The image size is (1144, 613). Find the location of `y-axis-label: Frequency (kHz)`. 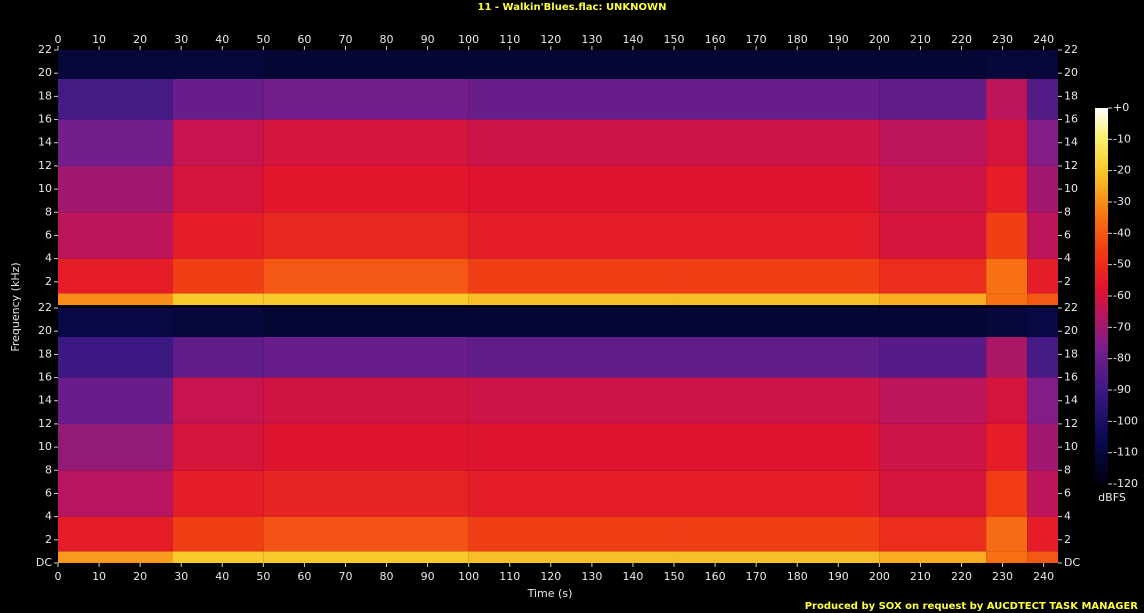

y-axis-label: Frequency (kHz) is located at coordinates (15, 306).